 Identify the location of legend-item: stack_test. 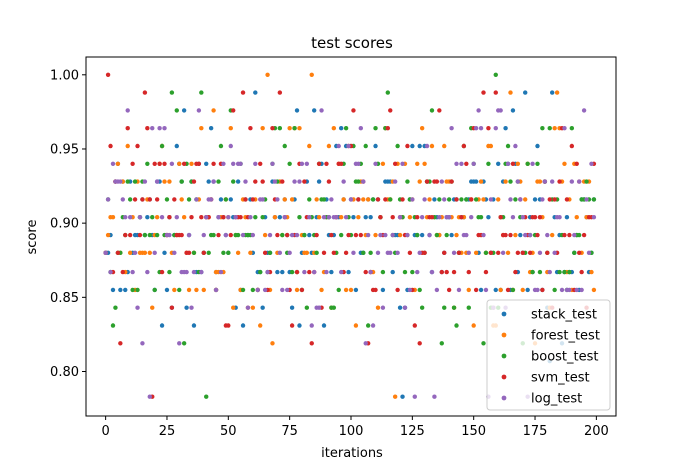
(549, 315).